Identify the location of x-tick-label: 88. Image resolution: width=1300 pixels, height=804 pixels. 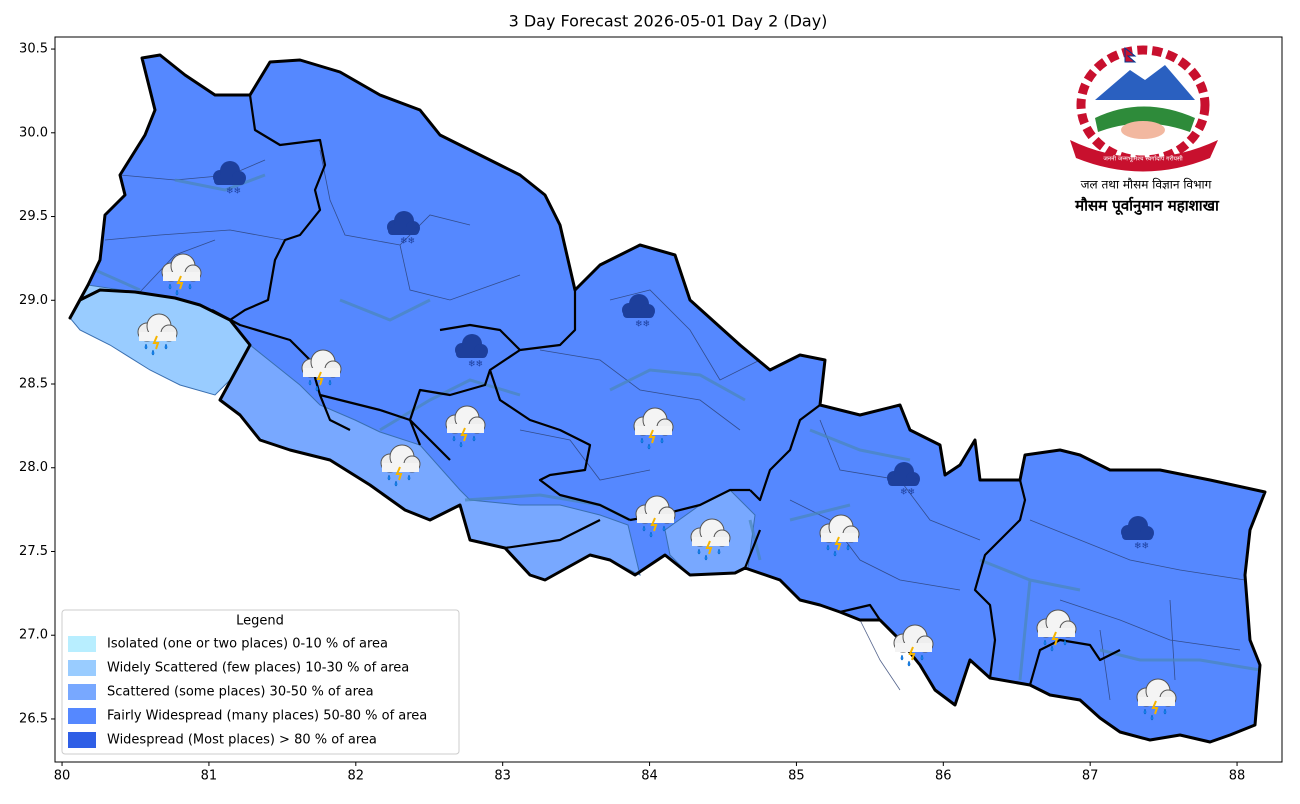
(1237, 776).